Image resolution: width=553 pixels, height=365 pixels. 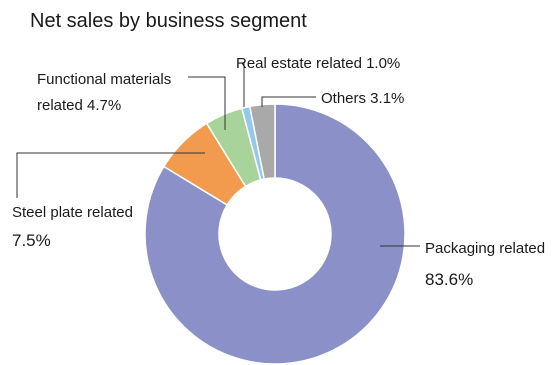 What do you see at coordinates (318, 63) in the screenshot?
I see `label-real-estate: Real estate related 1.0%` at bounding box center [318, 63].